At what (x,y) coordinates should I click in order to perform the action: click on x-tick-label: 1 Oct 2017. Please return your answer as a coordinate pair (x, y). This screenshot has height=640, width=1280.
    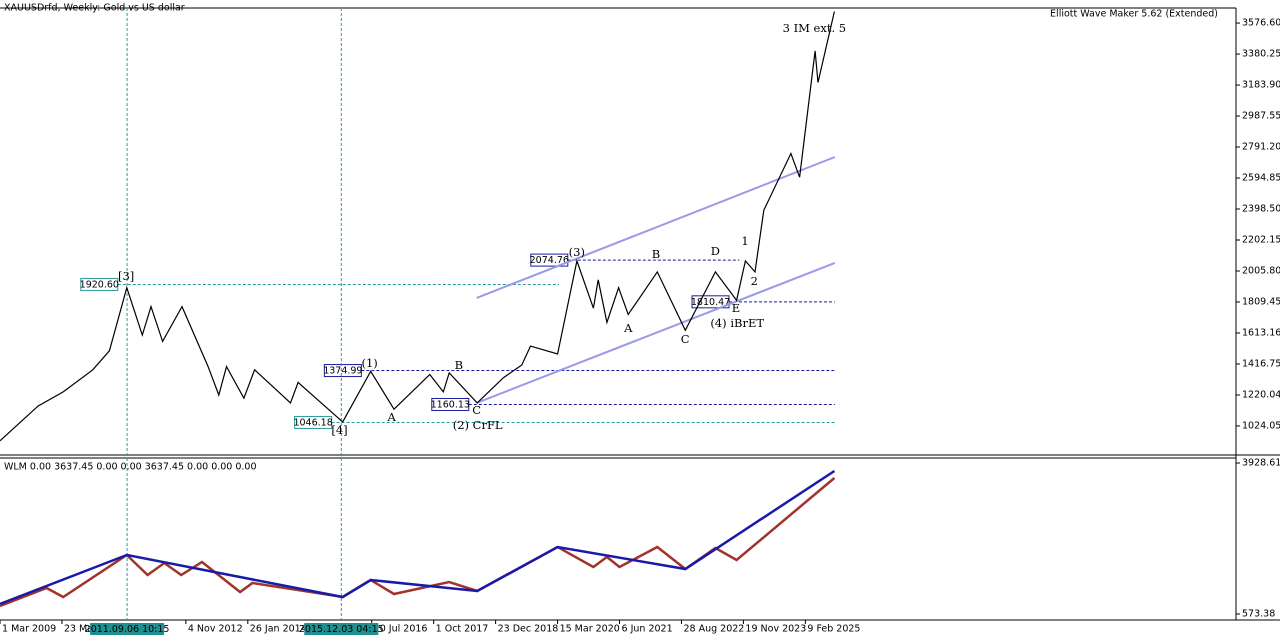
    Looking at the image, I should click on (462, 629).